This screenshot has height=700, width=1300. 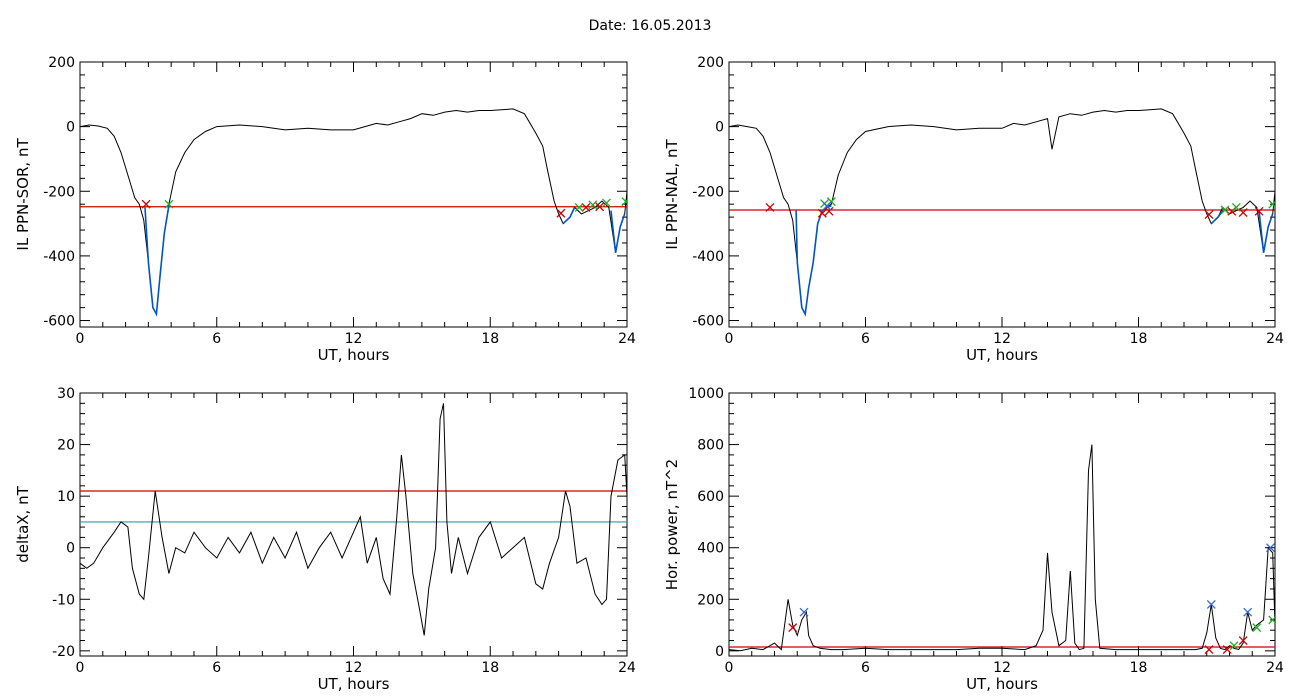 I want to click on y-tick-label: 10, so click(x=66, y=497).